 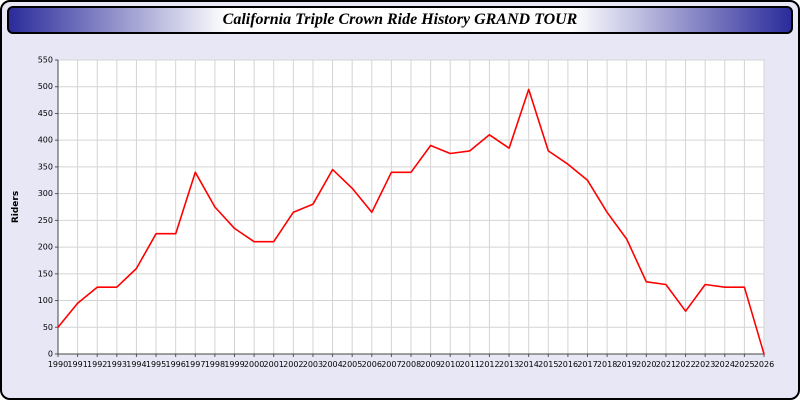 What do you see at coordinates (391, 364) in the screenshot?
I see `x-tick-label: 2007` at bounding box center [391, 364].